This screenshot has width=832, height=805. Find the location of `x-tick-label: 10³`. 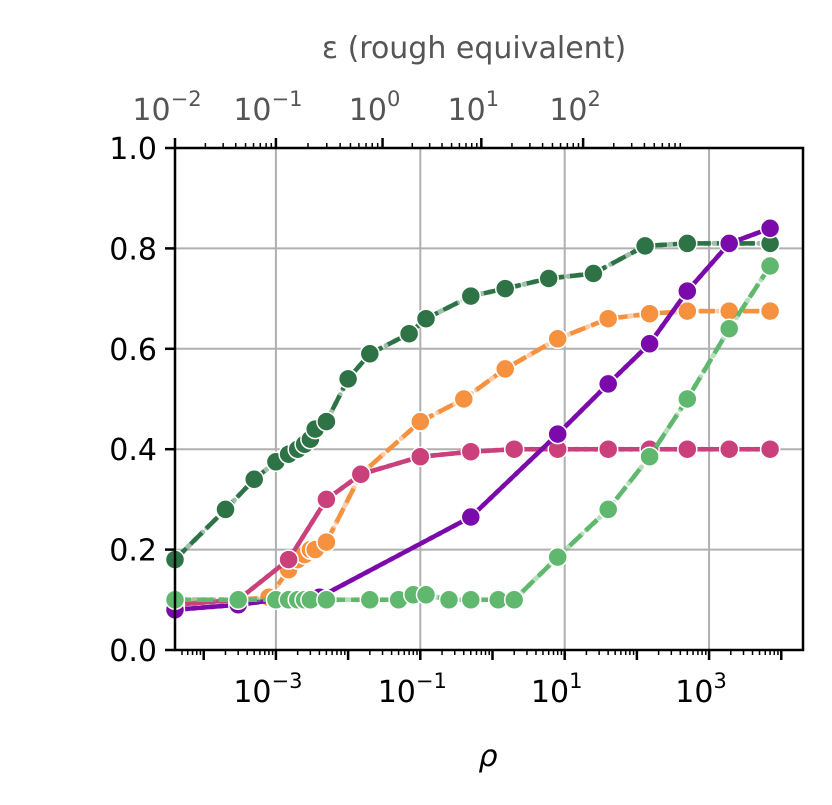

x-tick-label: 10³ is located at coordinates (701, 689).